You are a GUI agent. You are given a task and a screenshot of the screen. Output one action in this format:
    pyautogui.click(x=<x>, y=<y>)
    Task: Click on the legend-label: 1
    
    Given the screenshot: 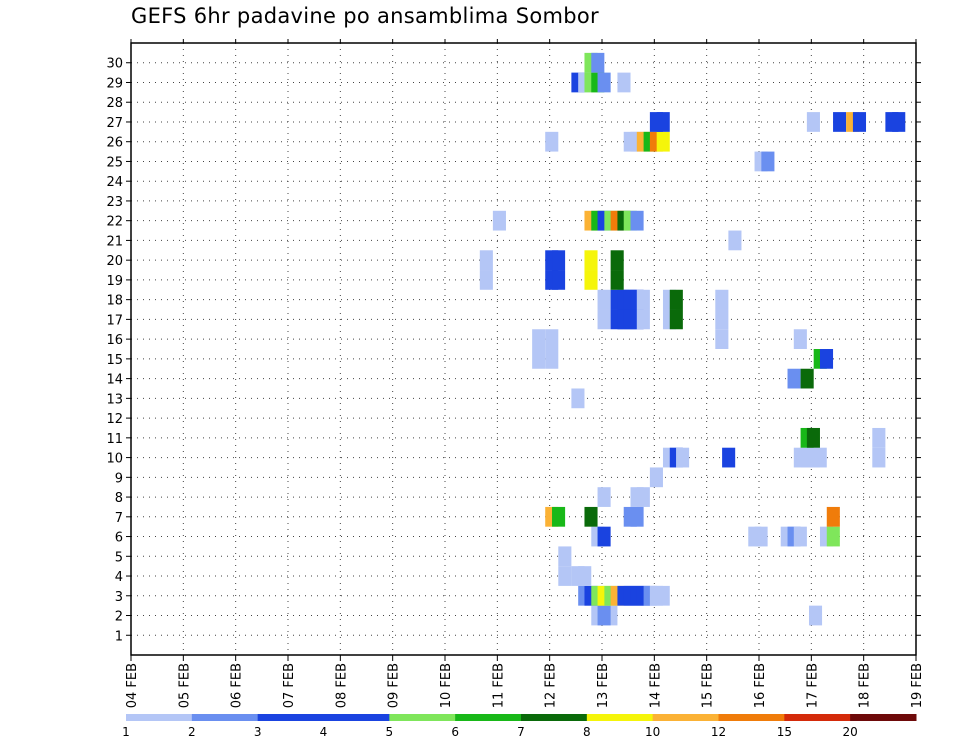 What is the action you would take?
    pyautogui.click(x=126, y=732)
    